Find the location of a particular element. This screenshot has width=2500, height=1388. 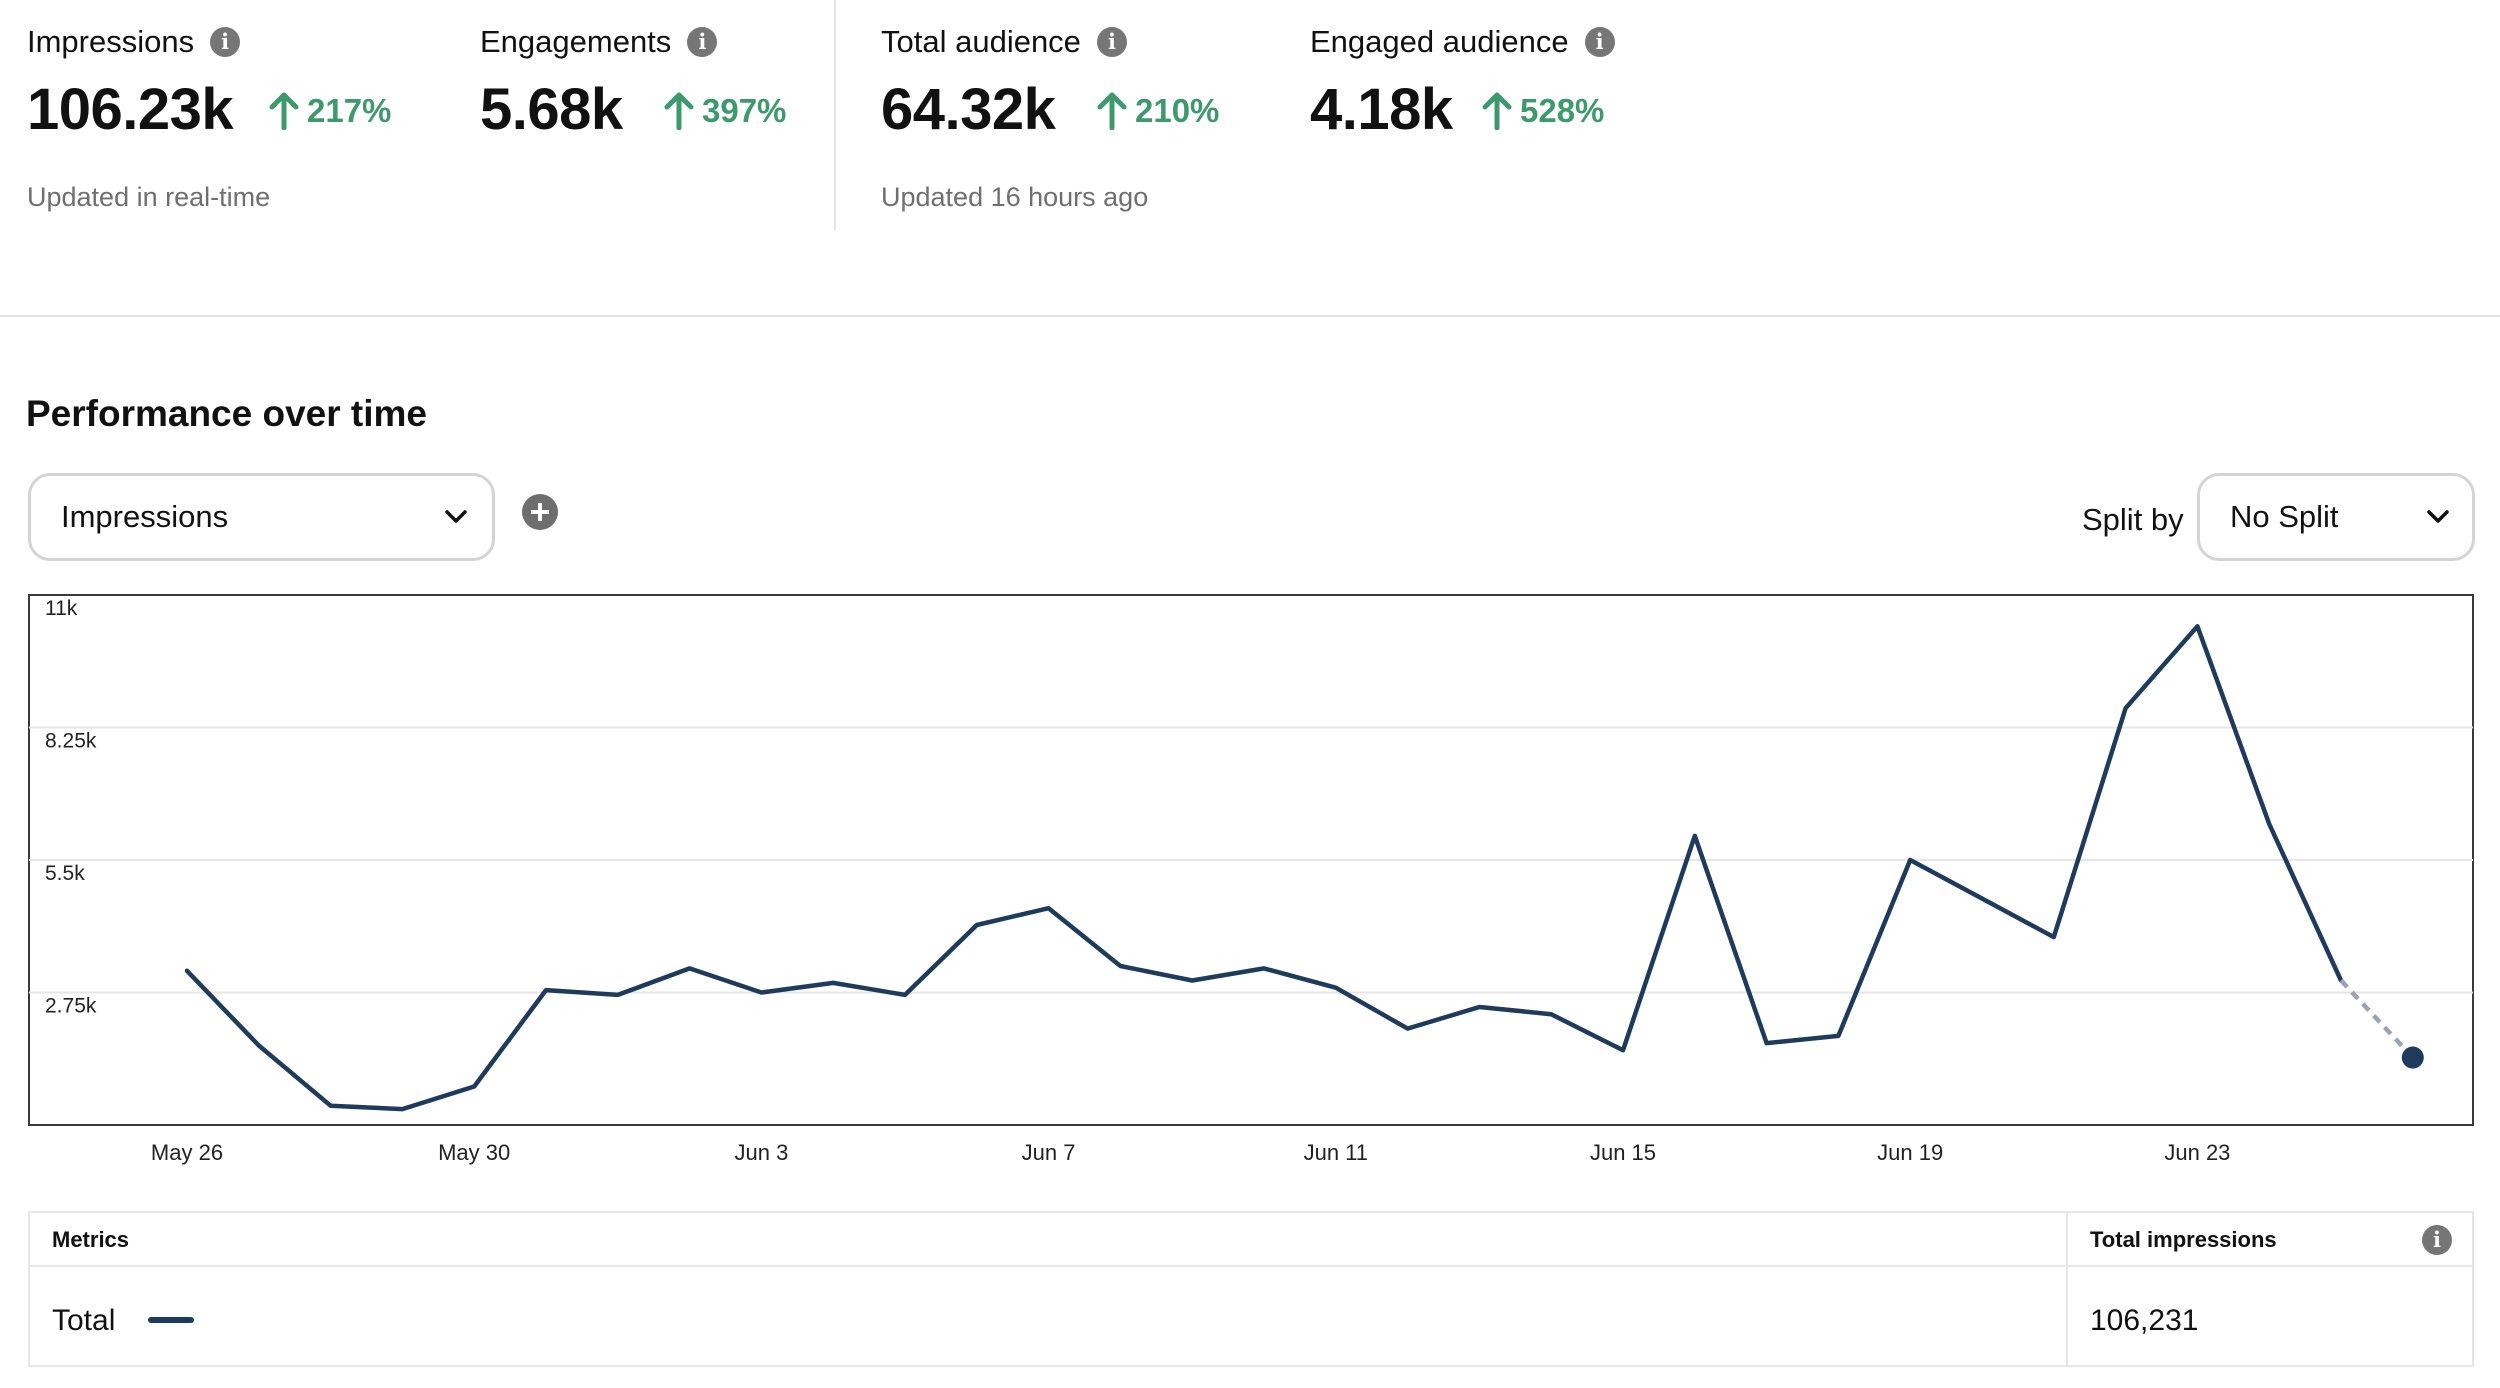

add-metric-icon is located at coordinates (540, 512).